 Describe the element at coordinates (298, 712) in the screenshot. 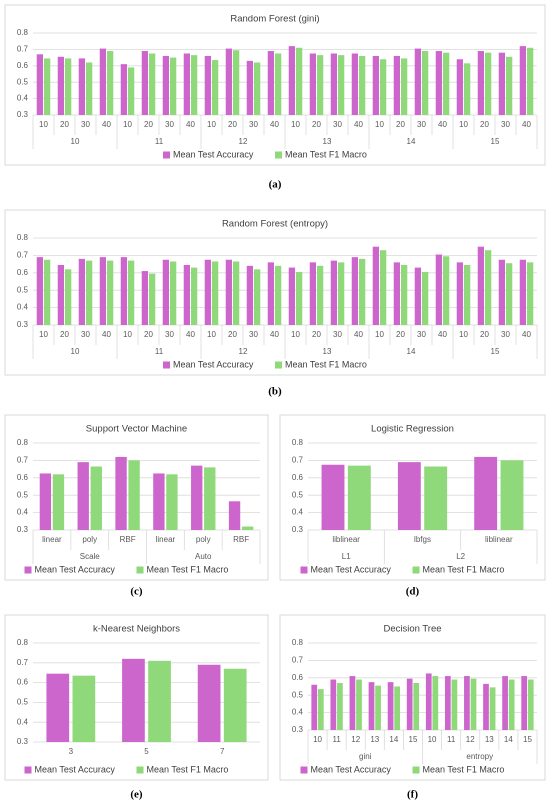

I see `y-tick-label: 0.4` at that location.